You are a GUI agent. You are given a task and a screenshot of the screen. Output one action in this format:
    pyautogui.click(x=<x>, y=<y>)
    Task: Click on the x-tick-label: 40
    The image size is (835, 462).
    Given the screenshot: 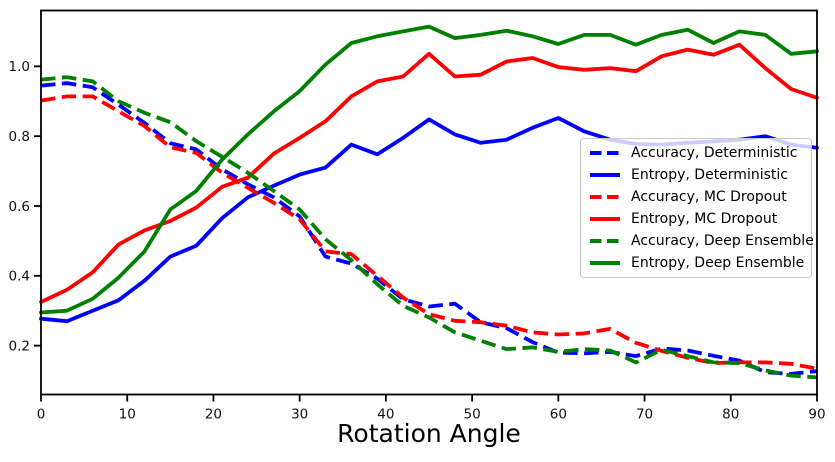 What is the action you would take?
    pyautogui.click(x=385, y=415)
    